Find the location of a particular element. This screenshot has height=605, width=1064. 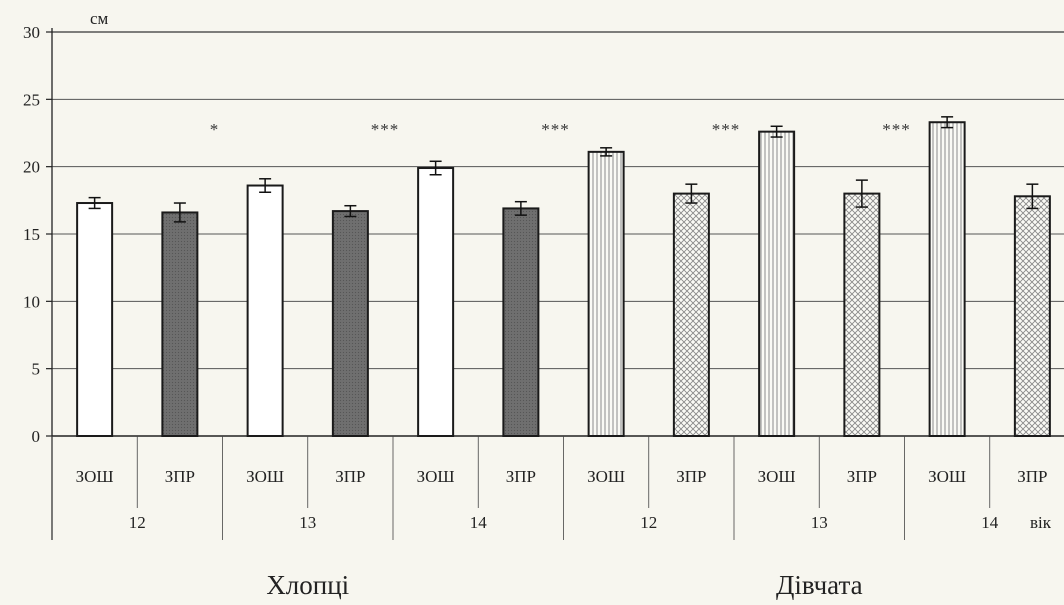

y-tick-label: 10 is located at coordinates (31, 301).